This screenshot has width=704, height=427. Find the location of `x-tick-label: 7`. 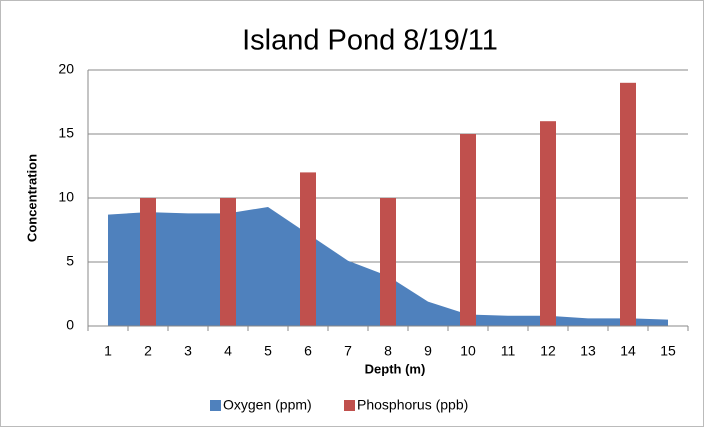

x-tick-label: 7 is located at coordinates (348, 351).